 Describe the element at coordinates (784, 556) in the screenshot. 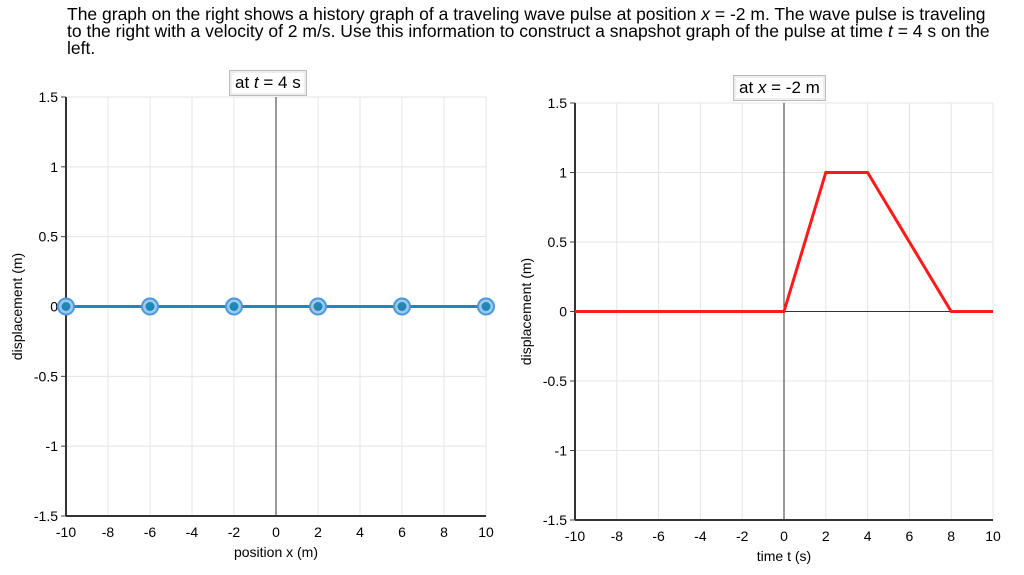

I see `x-axis-label: time t (s)` at that location.